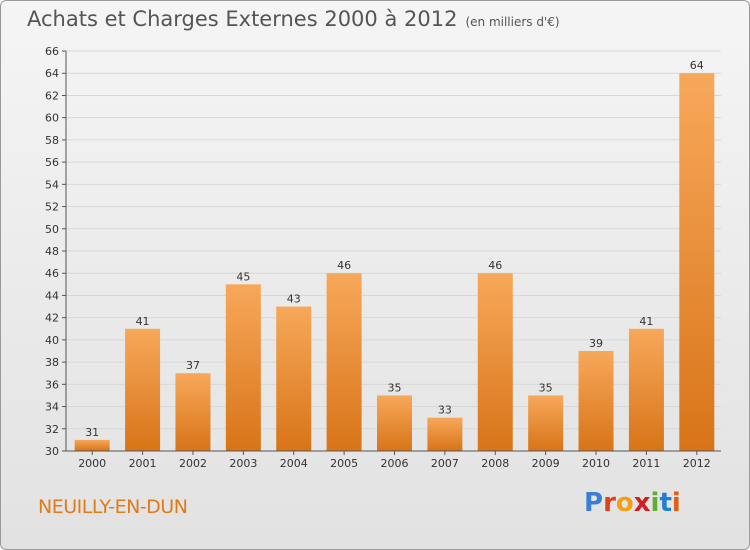 Image resolution: width=750 pixels, height=550 pixels. Describe the element at coordinates (642, 503) in the screenshot. I see `logo-letter: x` at that location.